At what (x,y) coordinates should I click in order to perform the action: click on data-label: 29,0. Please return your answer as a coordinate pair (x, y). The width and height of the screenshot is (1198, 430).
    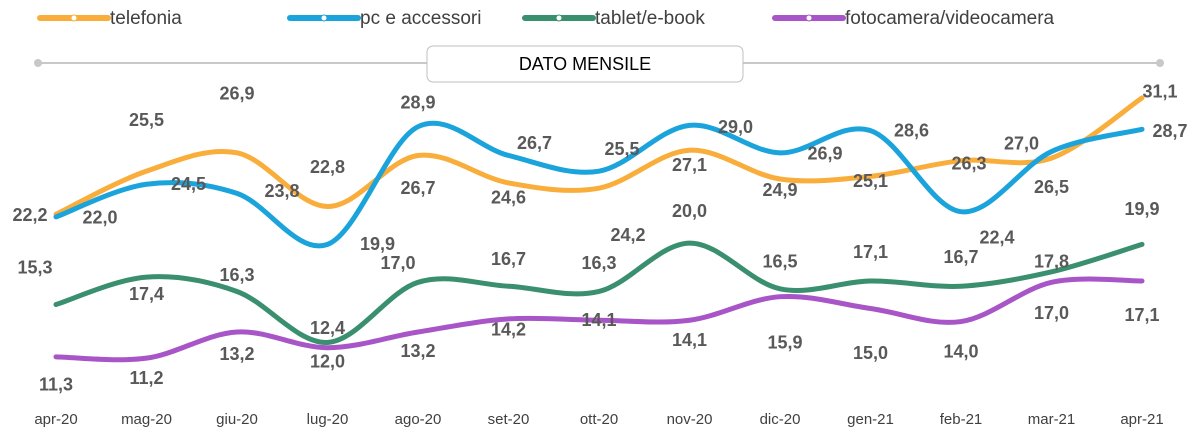
    Looking at the image, I should click on (735, 127).